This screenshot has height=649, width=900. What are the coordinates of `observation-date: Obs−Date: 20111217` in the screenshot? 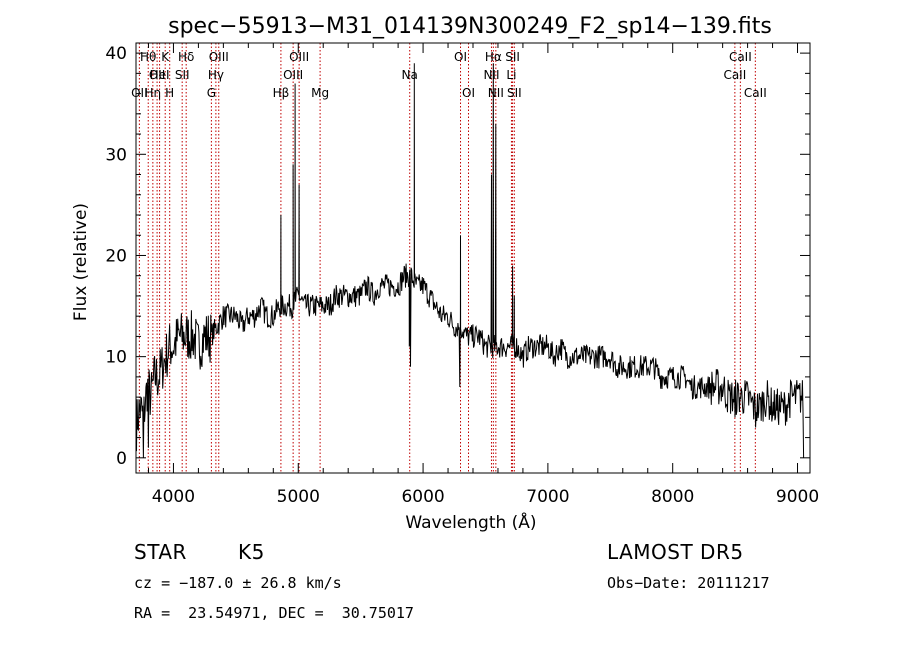 It's located at (688, 583).